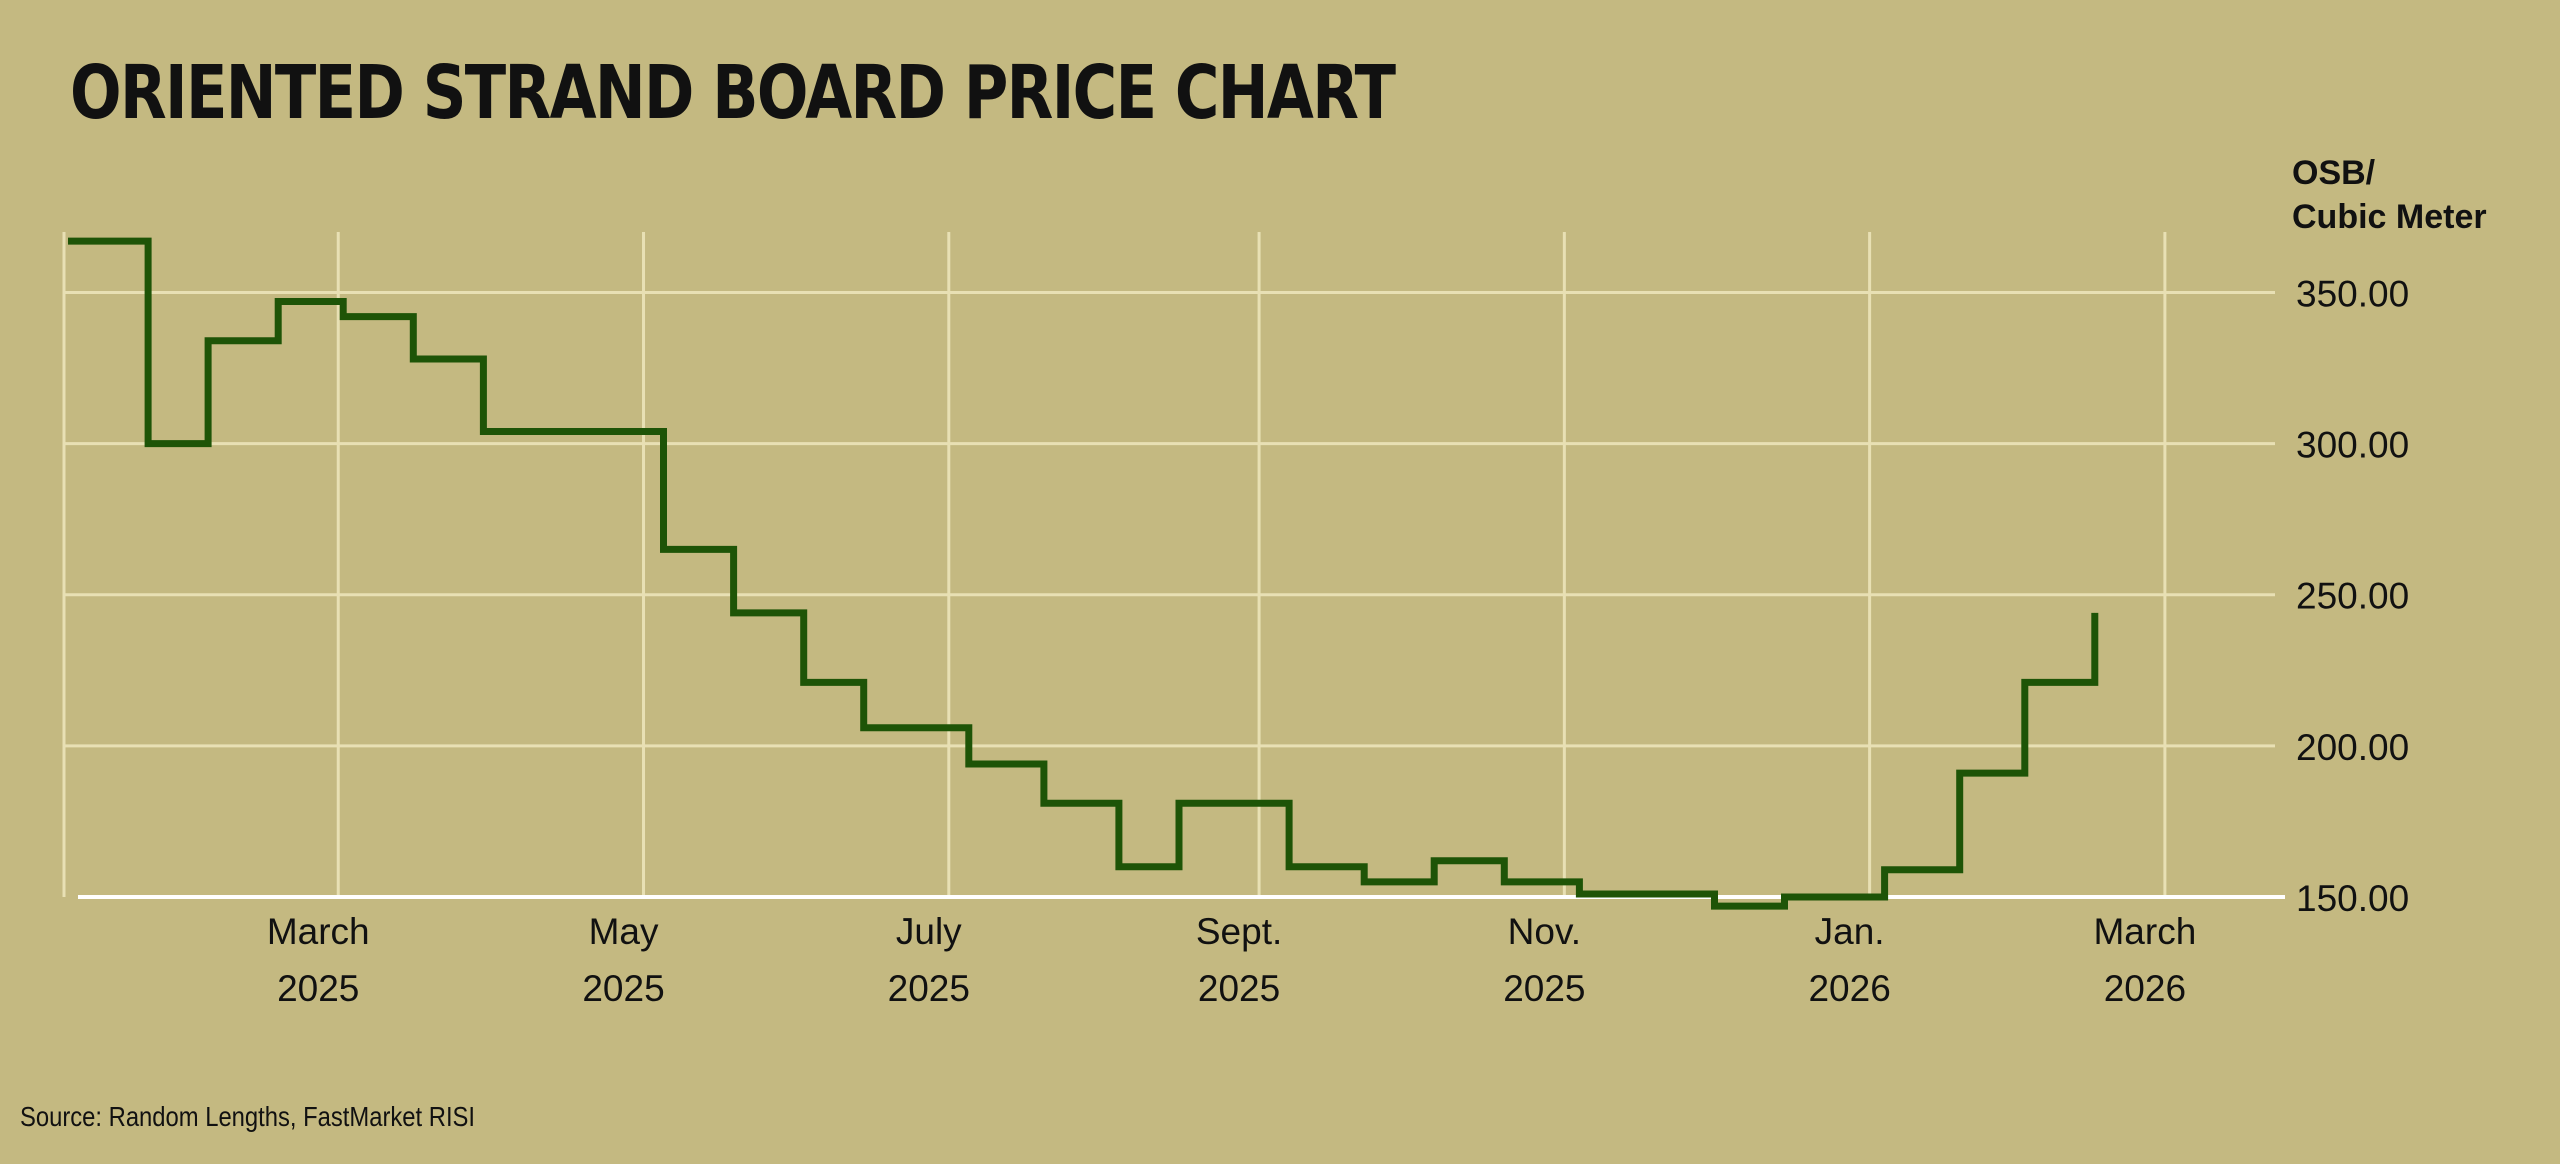 Image resolution: width=2560 pixels, height=1164 pixels. What do you see at coordinates (2352, 445) in the screenshot?
I see `y-tick-label: 300.00` at bounding box center [2352, 445].